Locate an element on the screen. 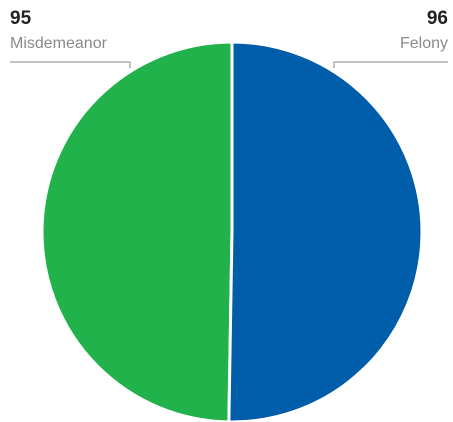 The height and width of the screenshot is (422, 453). felony-value-label: 96 is located at coordinates (437, 18).